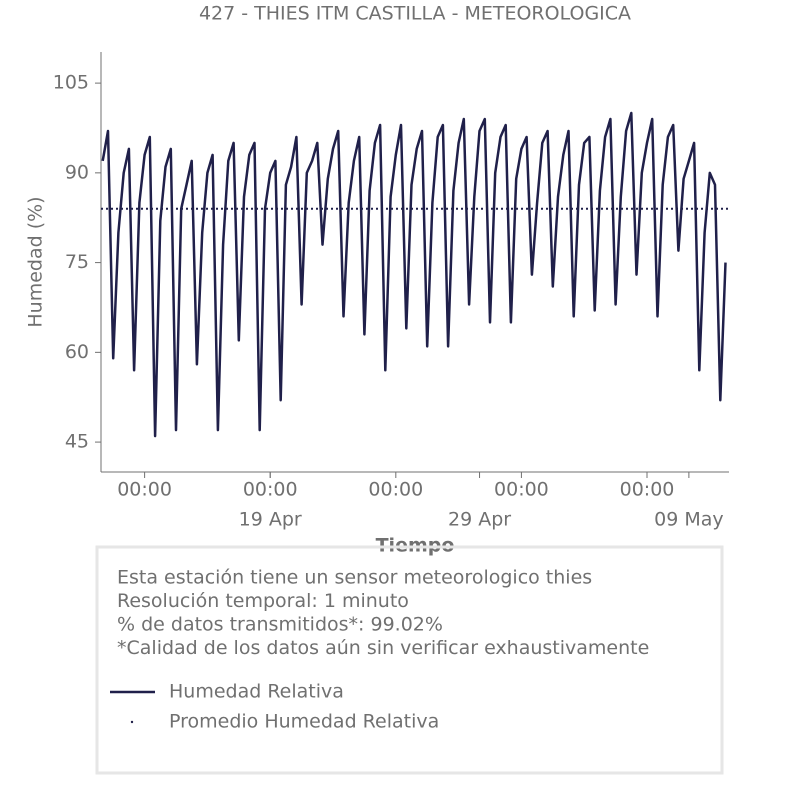 This screenshot has height=810, width=806. What do you see at coordinates (263, 601) in the screenshot?
I see `info-text: Resolución temporal: 1 minuto` at bounding box center [263, 601].